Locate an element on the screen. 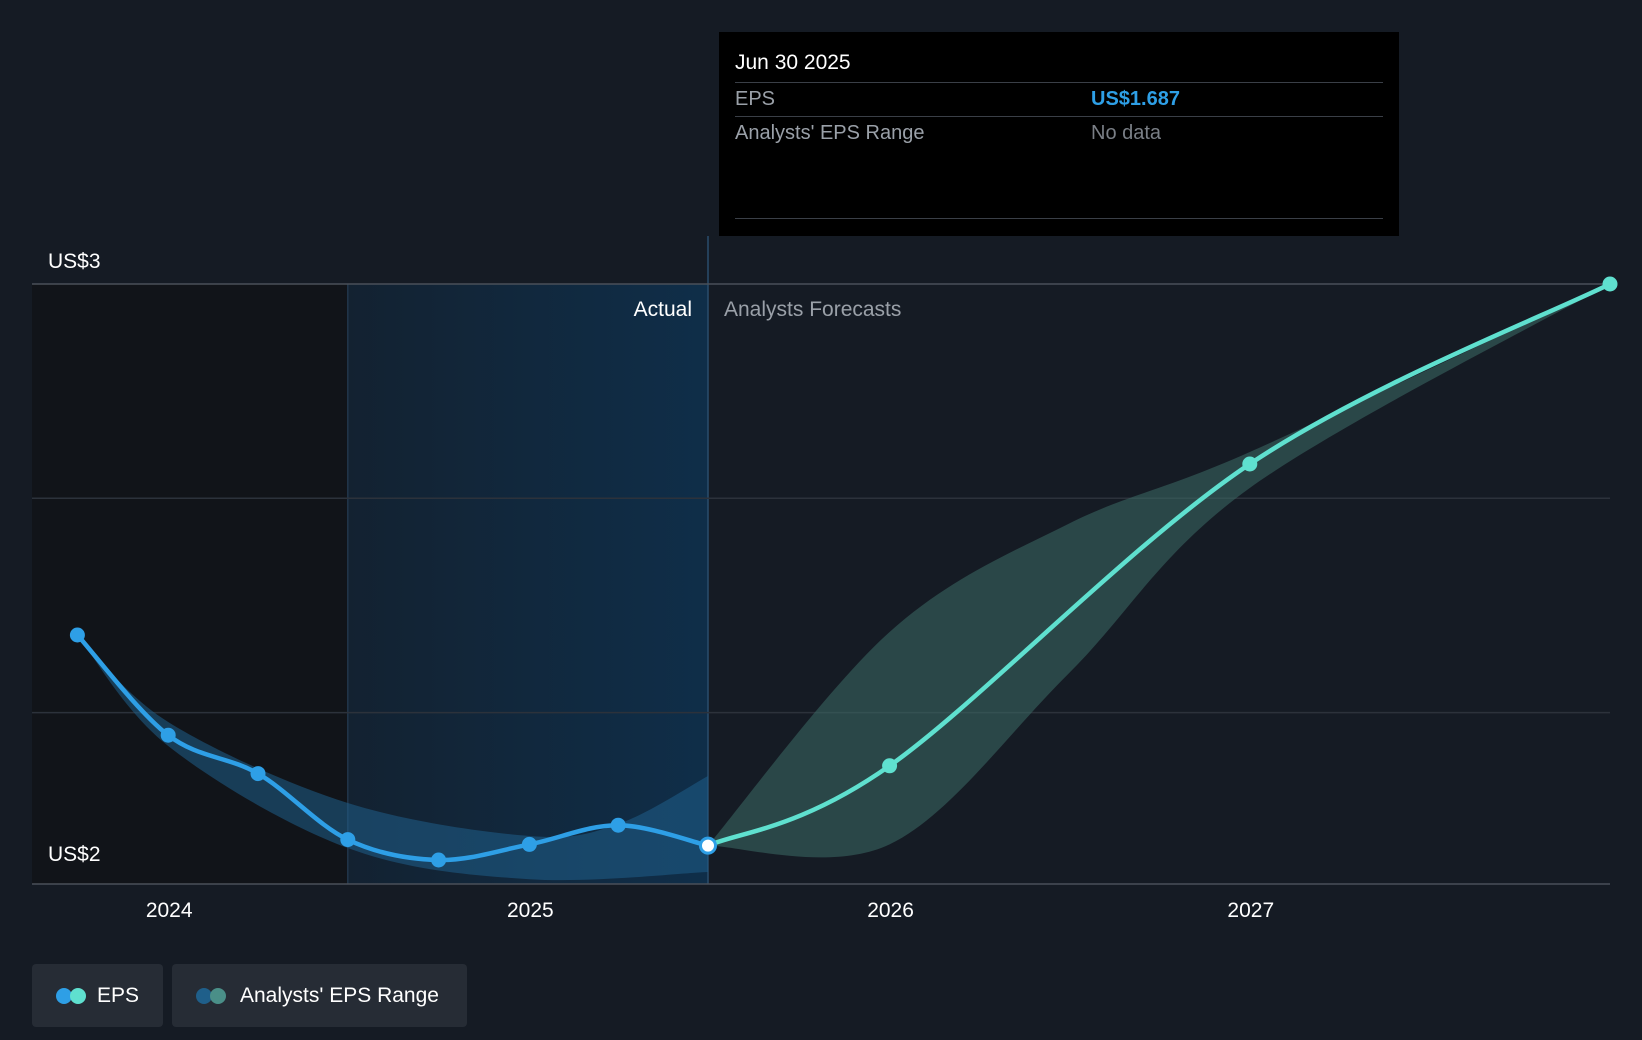 The width and height of the screenshot is (1642, 1040). legend-item-eps-range: Analysts' EPS Range is located at coordinates (319, 995).